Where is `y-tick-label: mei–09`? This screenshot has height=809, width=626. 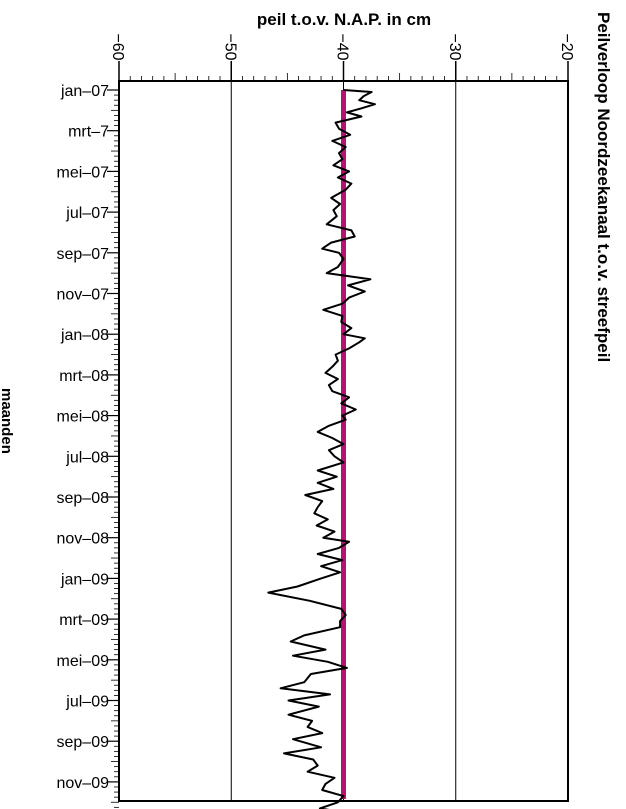
y-tick-label: mei–09 is located at coordinates (83, 661).